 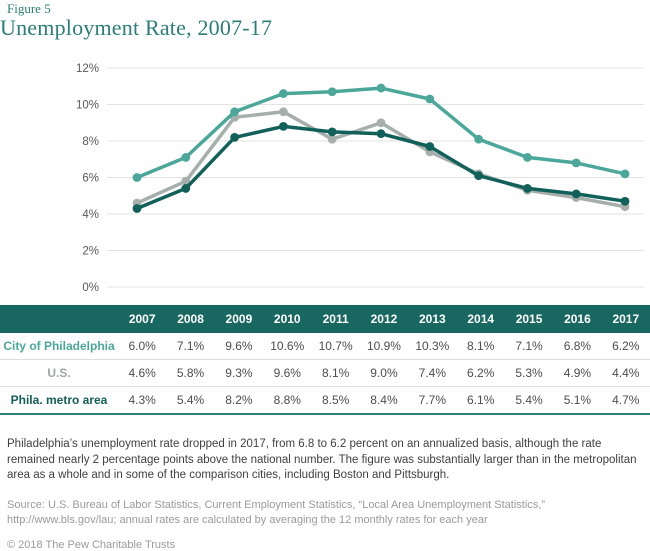 I want to click on year-header: 2010, so click(x=287, y=319).